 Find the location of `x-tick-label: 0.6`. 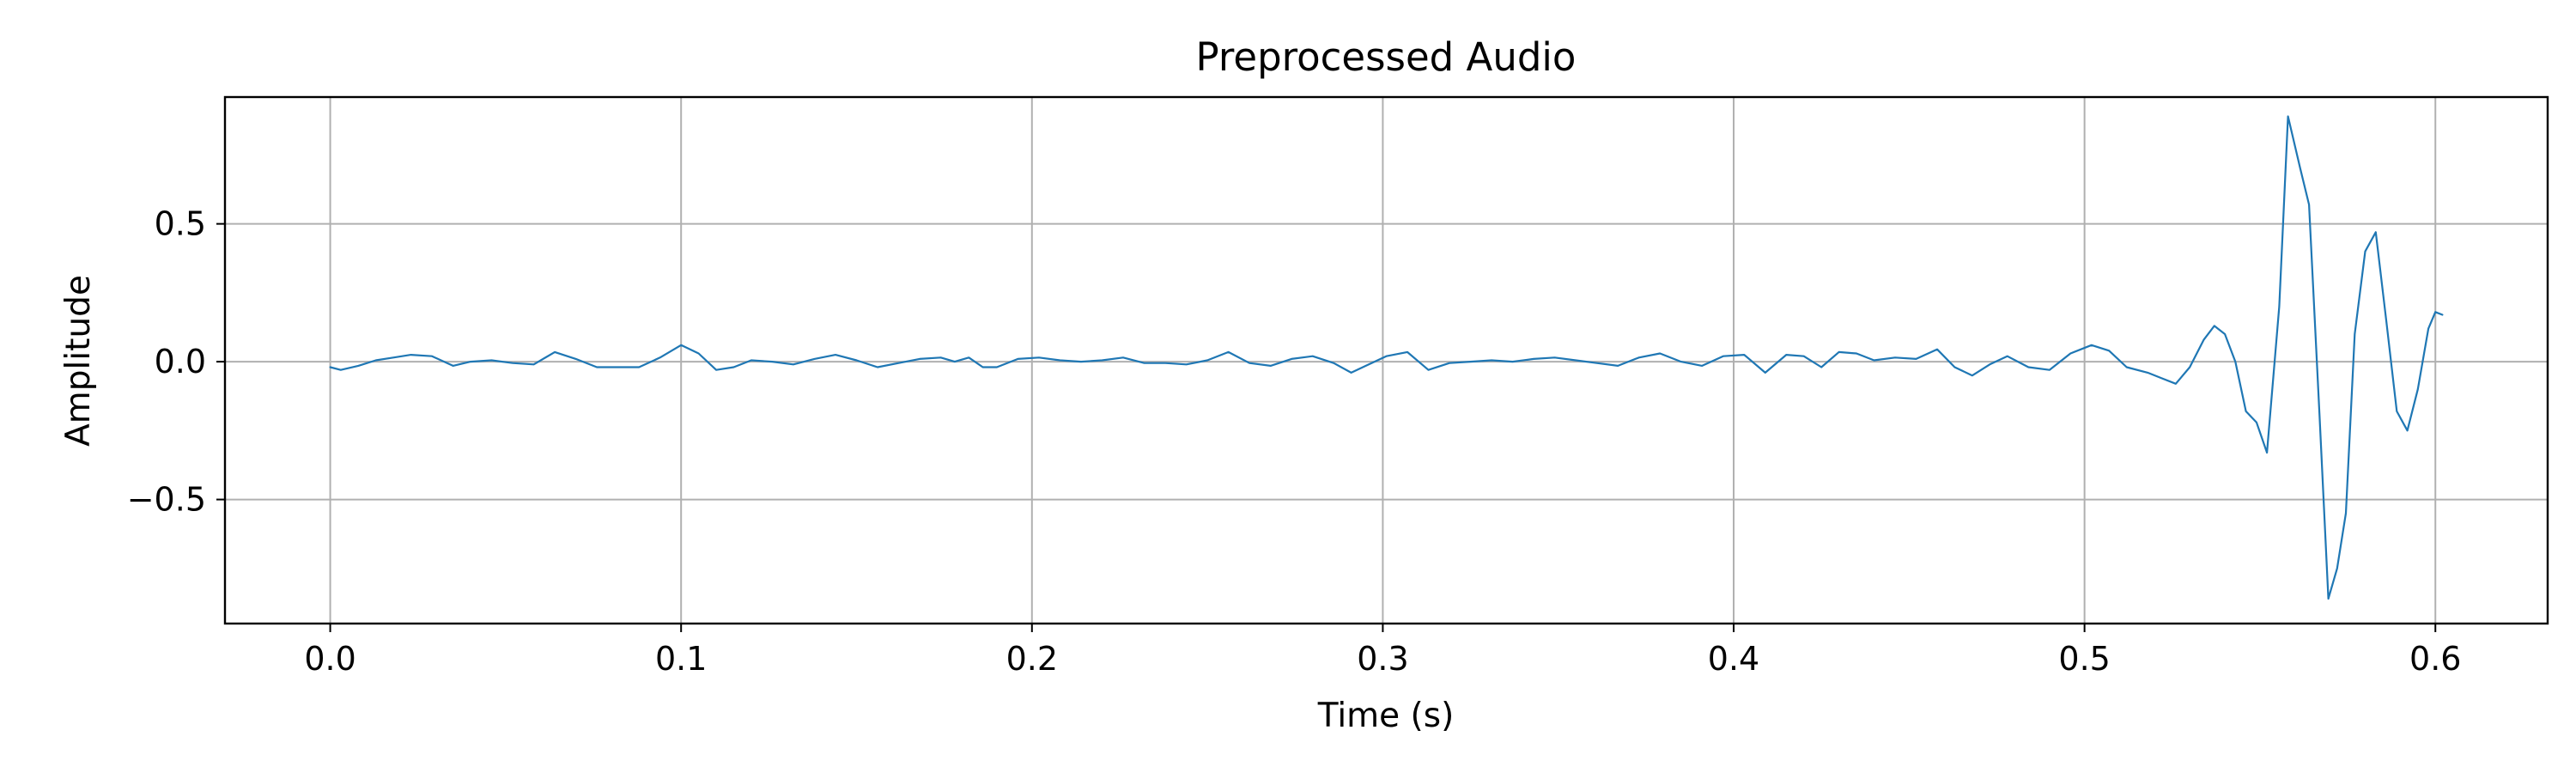

x-tick-label: 0.6 is located at coordinates (2435, 659).